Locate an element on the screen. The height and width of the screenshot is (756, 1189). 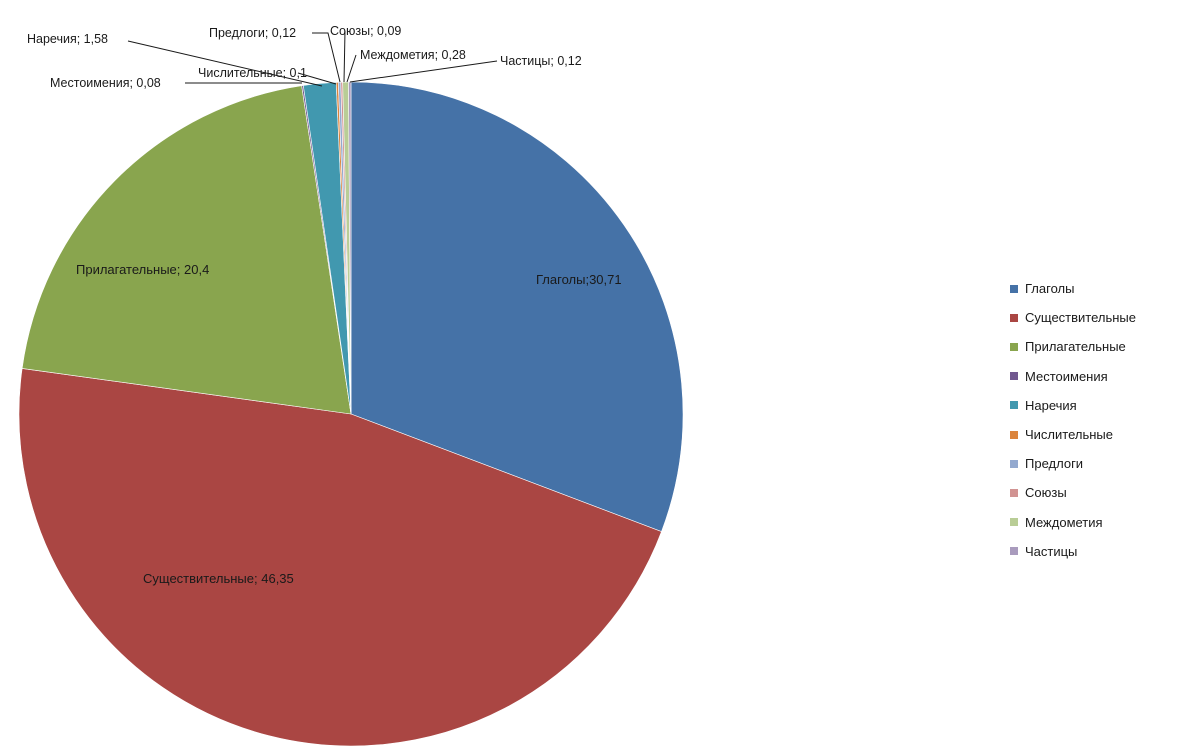
legend-item-glagoly: Глаголы is located at coordinates (1073, 288).